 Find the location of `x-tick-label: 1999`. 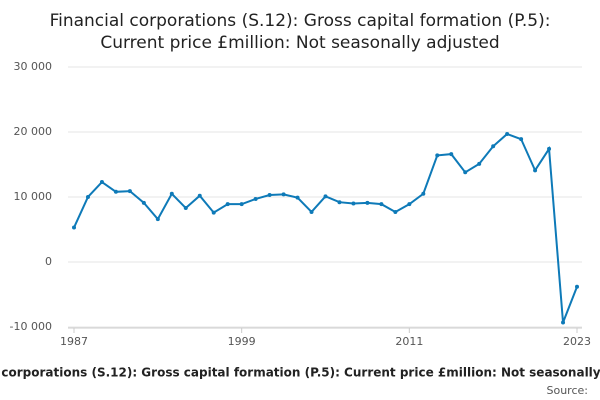

x-tick-label: 1999 is located at coordinates (242, 341).